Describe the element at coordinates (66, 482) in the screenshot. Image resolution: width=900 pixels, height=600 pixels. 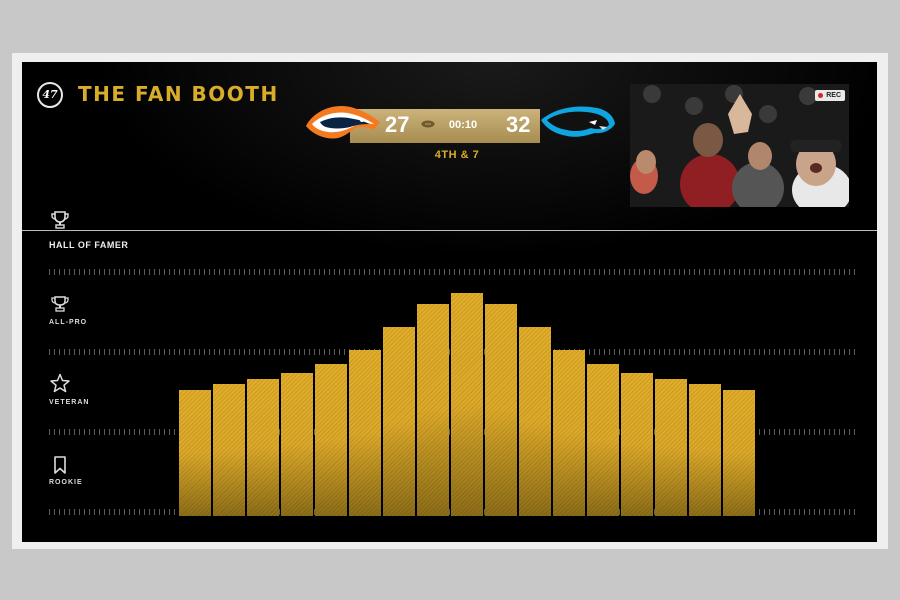
I see `tier-label-rookie: ROOKIE` at that location.